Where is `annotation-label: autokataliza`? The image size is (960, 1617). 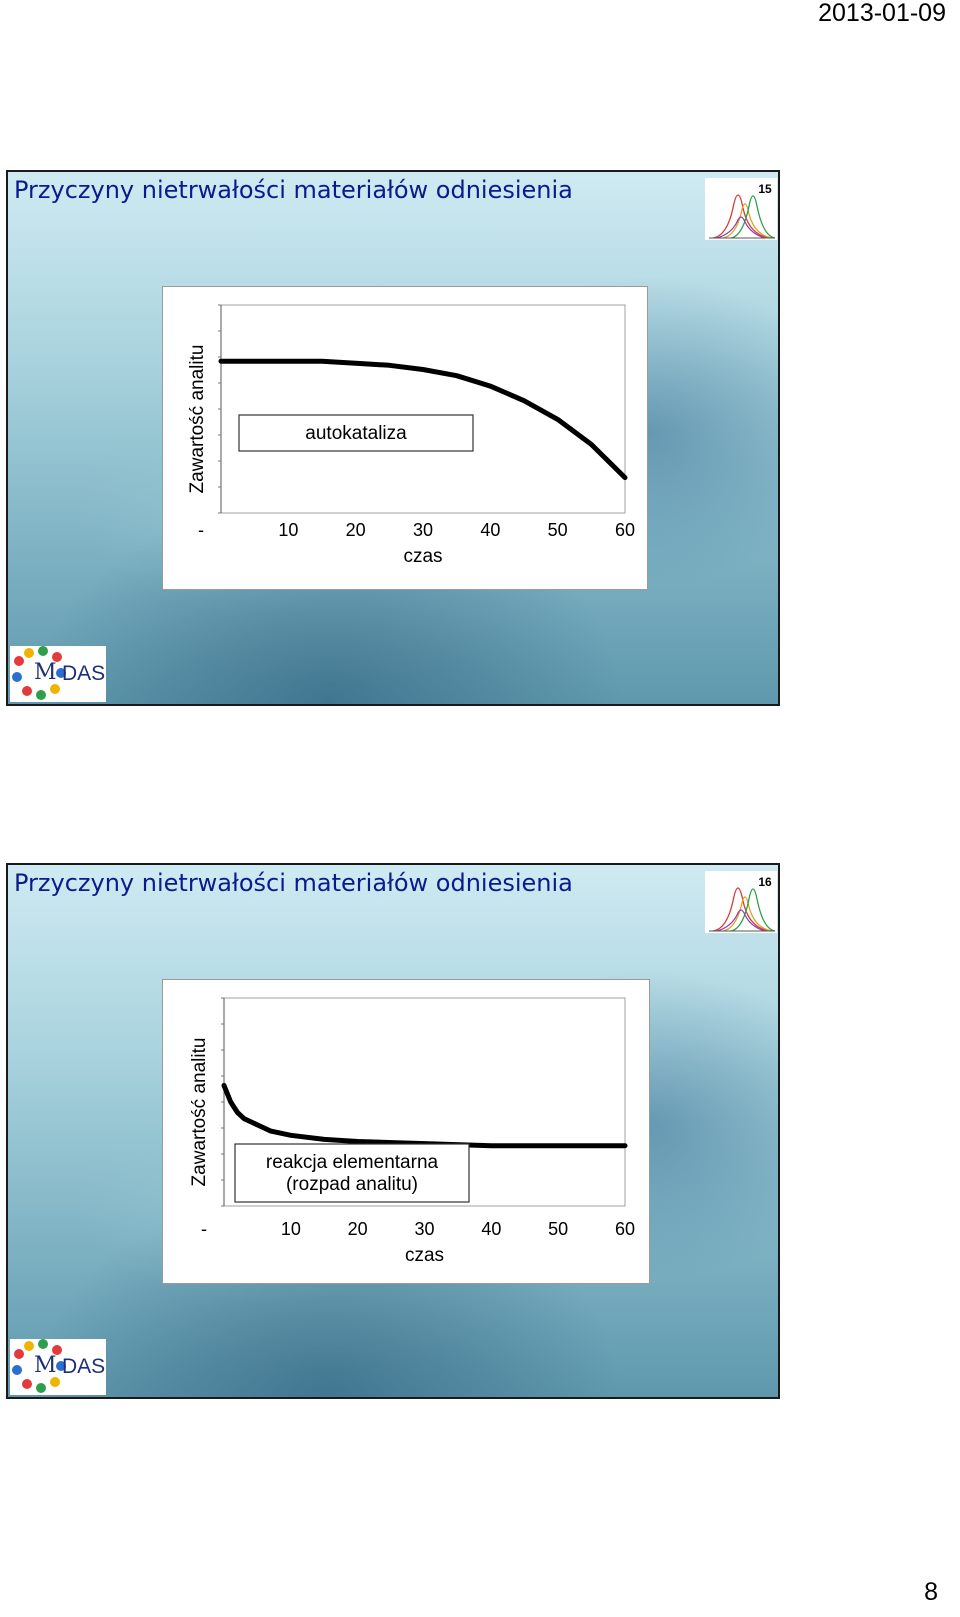 annotation-label: autokataliza is located at coordinates (356, 433).